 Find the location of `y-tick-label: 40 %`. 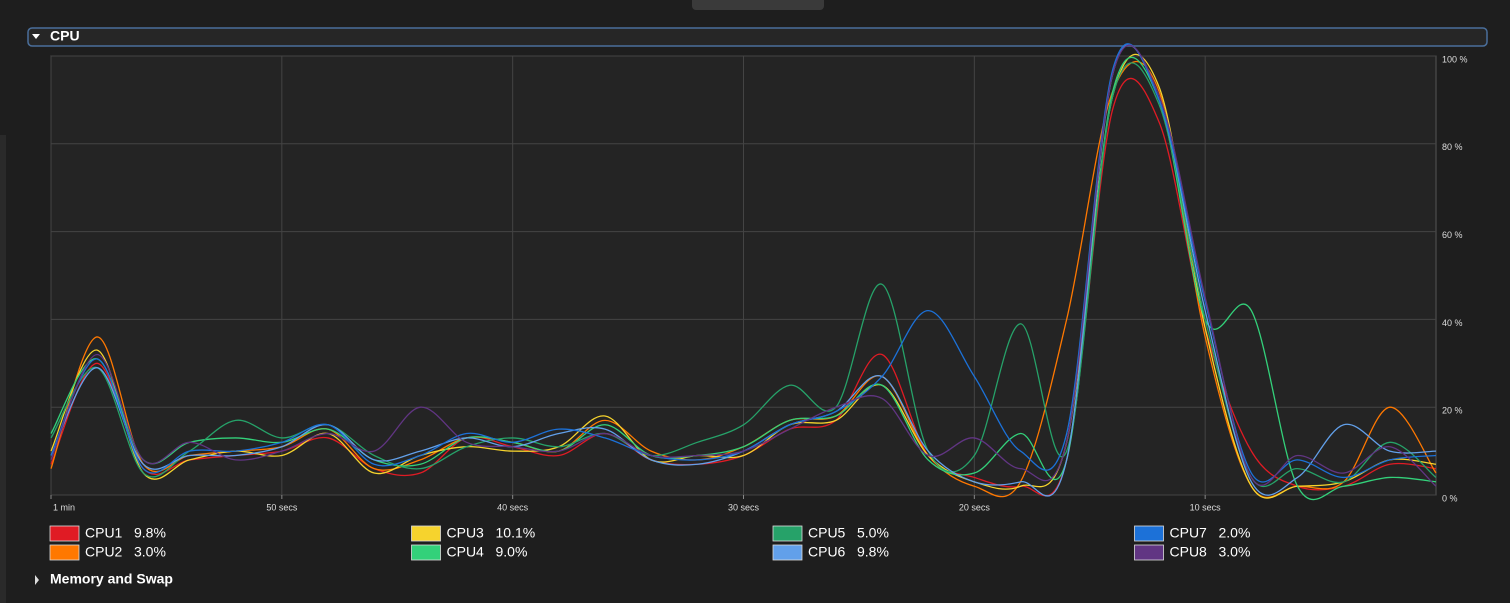

y-tick-label: 40 % is located at coordinates (1452, 323).